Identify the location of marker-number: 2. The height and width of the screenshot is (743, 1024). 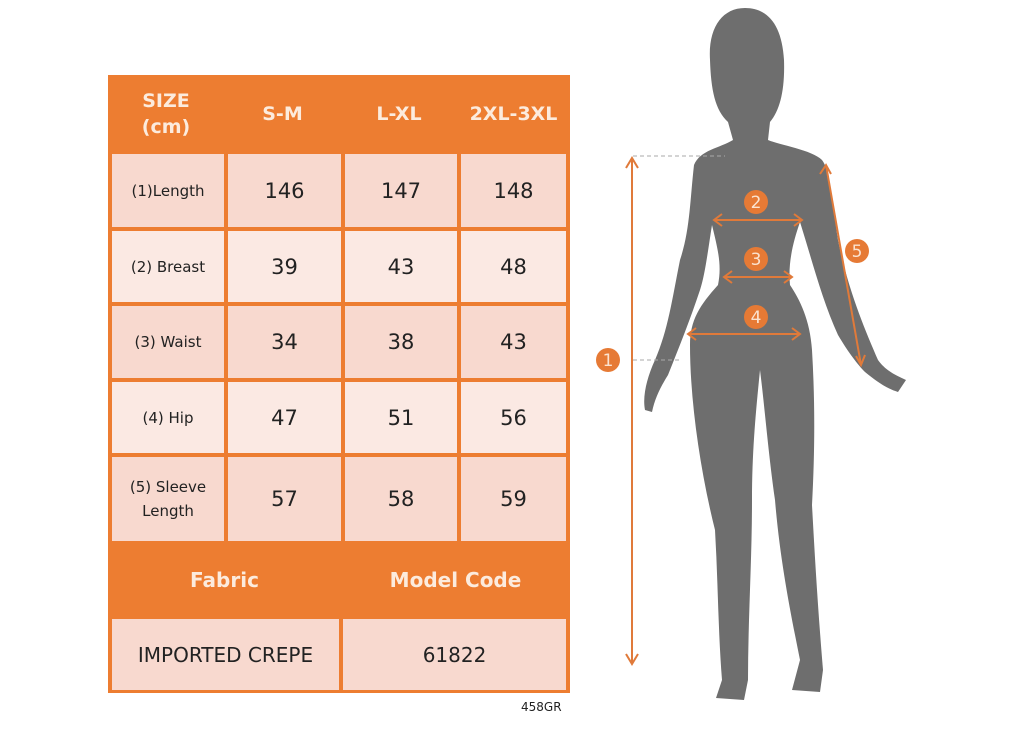
(756, 203).